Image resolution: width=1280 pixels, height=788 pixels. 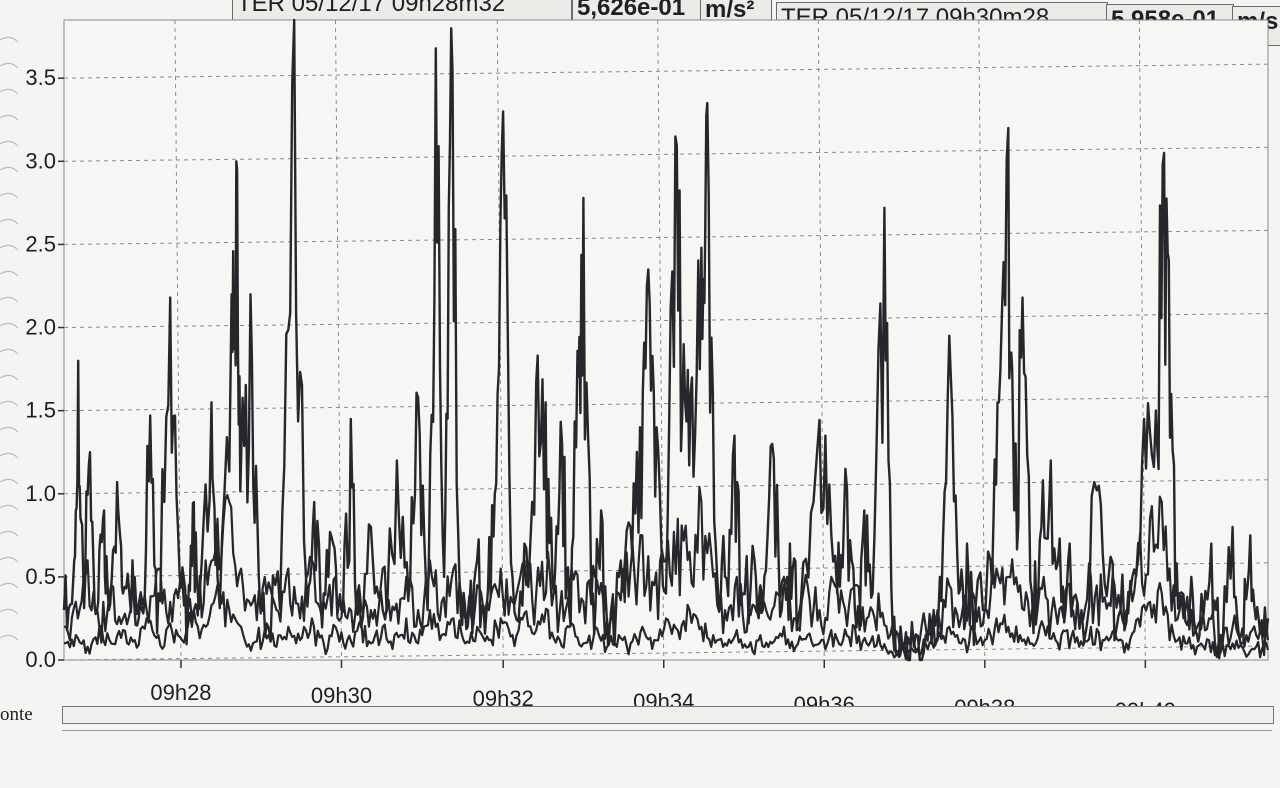 I want to click on timestamp-1-text: TER 05/12/17 09h28m32, so click(x=371, y=8).